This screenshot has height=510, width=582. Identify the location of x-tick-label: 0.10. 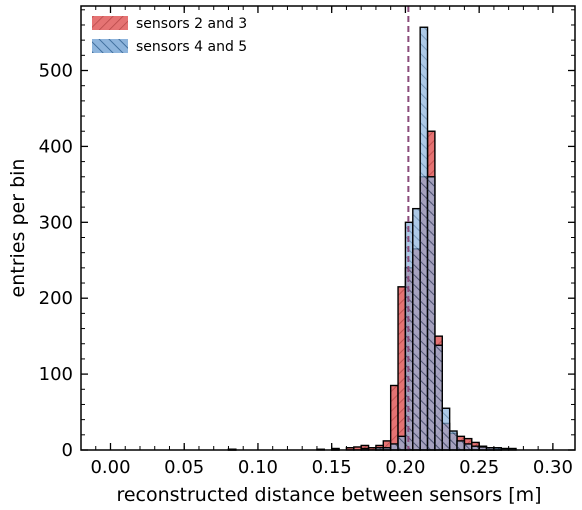
(258, 467).